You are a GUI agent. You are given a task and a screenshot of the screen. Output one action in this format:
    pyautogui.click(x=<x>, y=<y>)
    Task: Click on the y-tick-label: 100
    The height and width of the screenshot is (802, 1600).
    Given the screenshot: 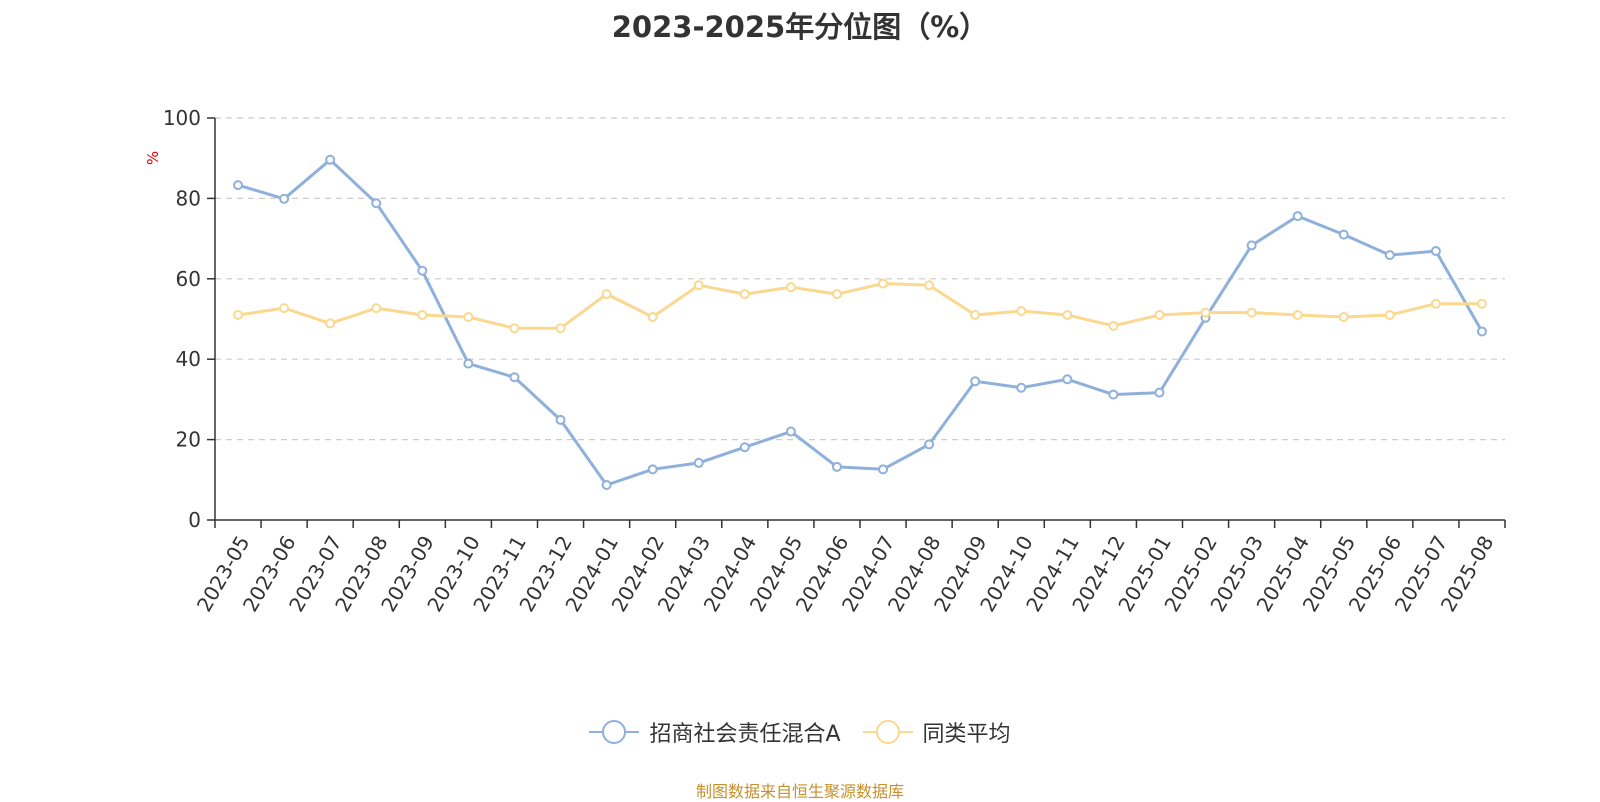 What is the action you would take?
    pyautogui.click(x=182, y=118)
    